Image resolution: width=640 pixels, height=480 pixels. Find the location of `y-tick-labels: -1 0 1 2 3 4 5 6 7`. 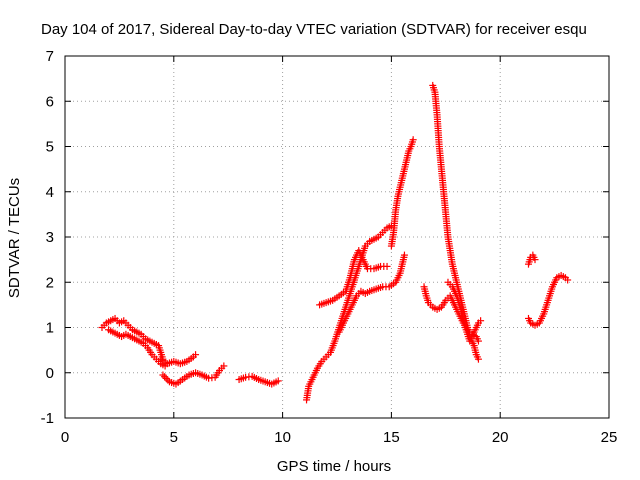

y-tick-labels: -1 0 1 2 3 4 5 6 7 is located at coordinates (47, 237).